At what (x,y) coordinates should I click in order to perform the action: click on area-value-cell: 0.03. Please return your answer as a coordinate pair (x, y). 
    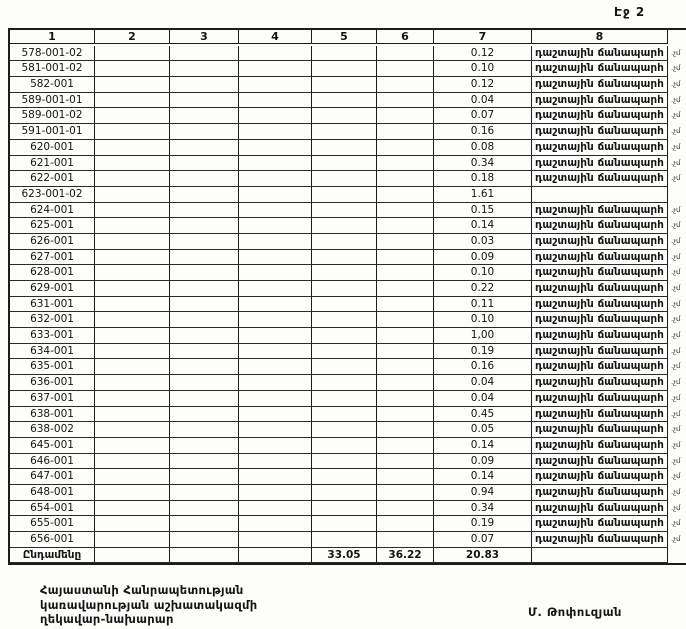
    Looking at the image, I should click on (483, 241).